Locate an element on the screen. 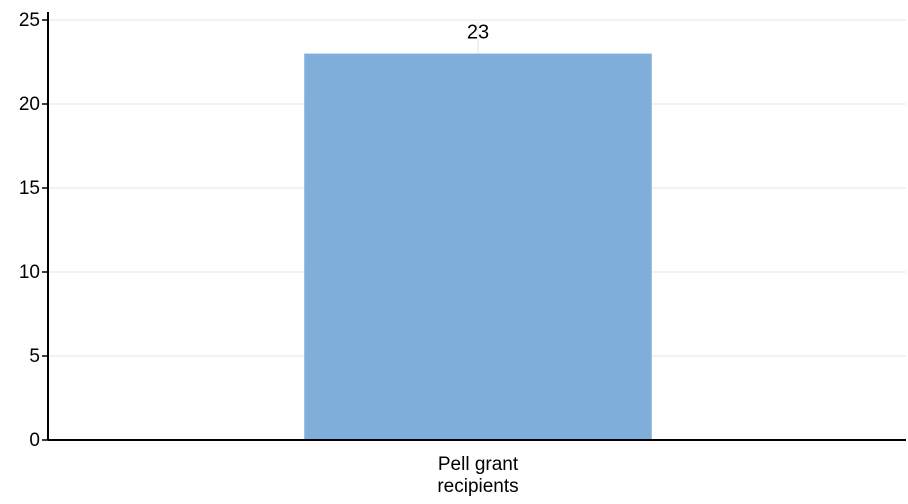 The width and height of the screenshot is (908, 504). y-tick-label-0: 0 is located at coordinates (34, 440).